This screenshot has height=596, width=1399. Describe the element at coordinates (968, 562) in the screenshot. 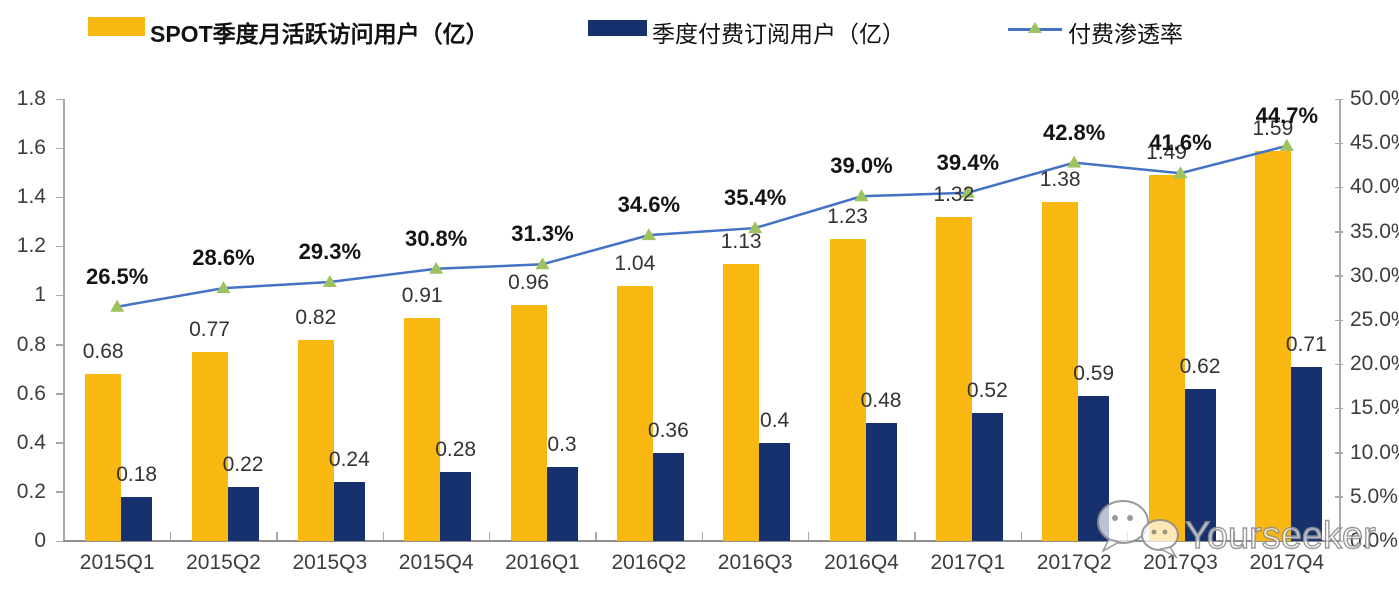

I see `x-tick-label: 2017Q1` at that location.